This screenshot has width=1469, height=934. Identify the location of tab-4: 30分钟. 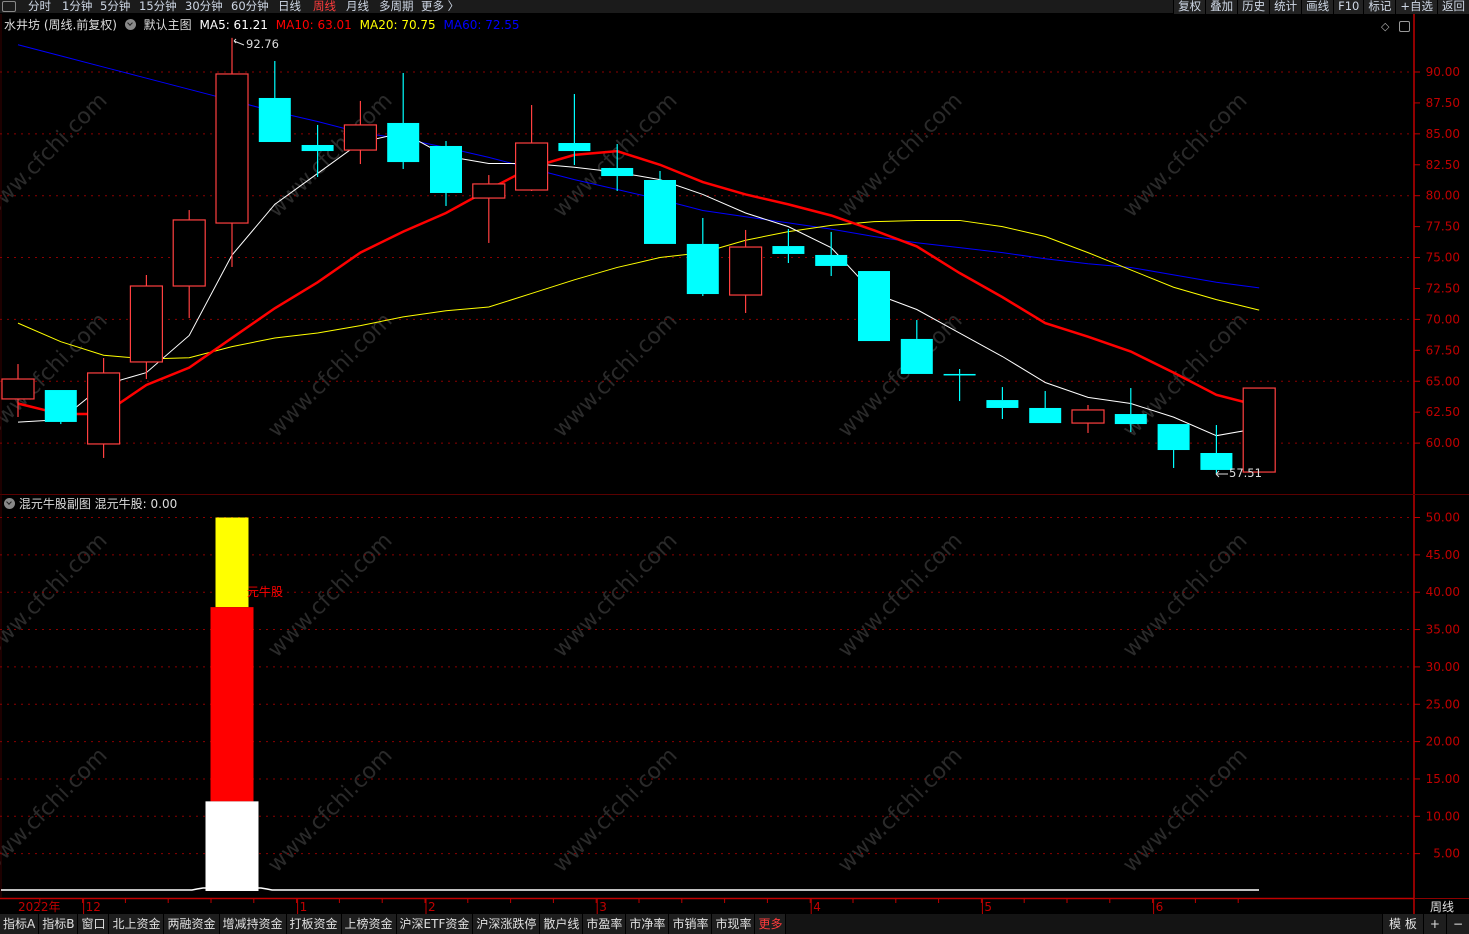
(204, 6).